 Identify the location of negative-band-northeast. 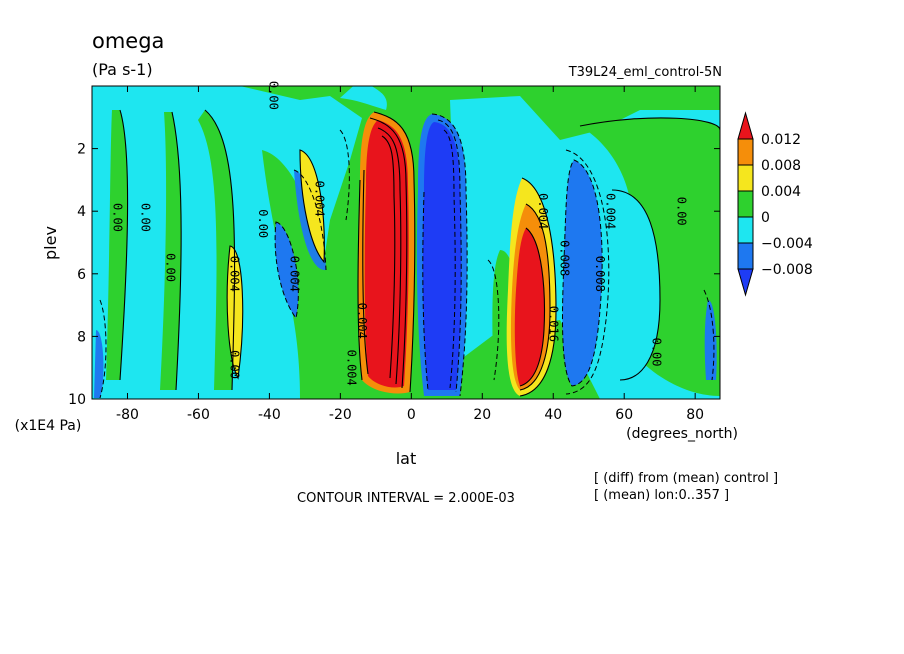
(633, 285).